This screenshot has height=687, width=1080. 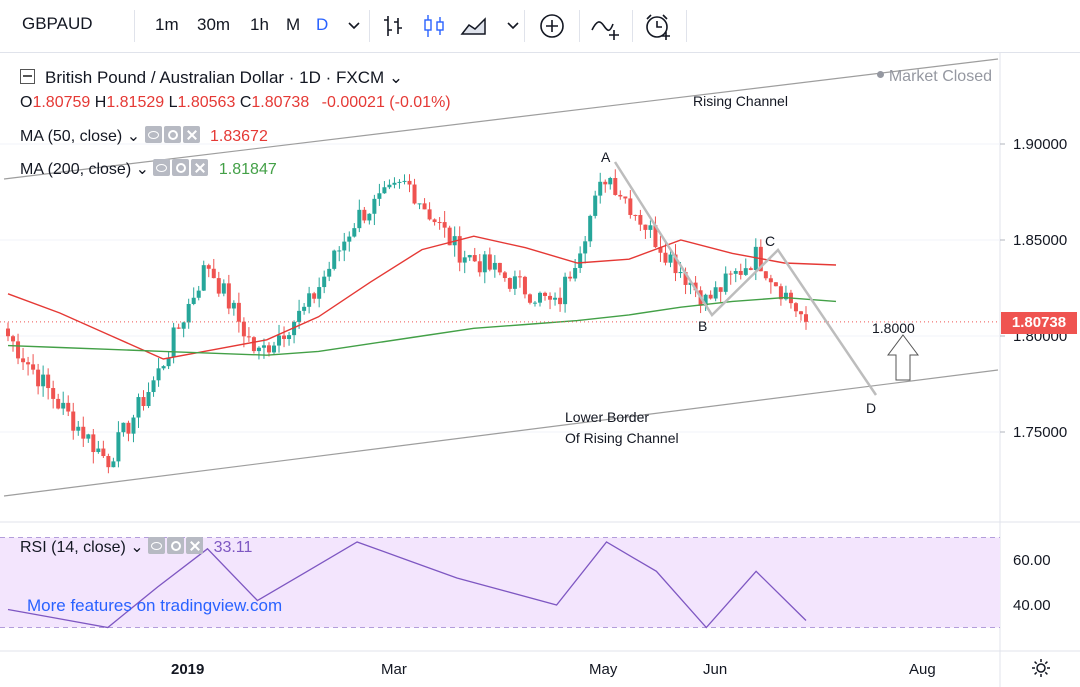 I want to click on rising-channel-label: Rising Channel, so click(x=740, y=101).